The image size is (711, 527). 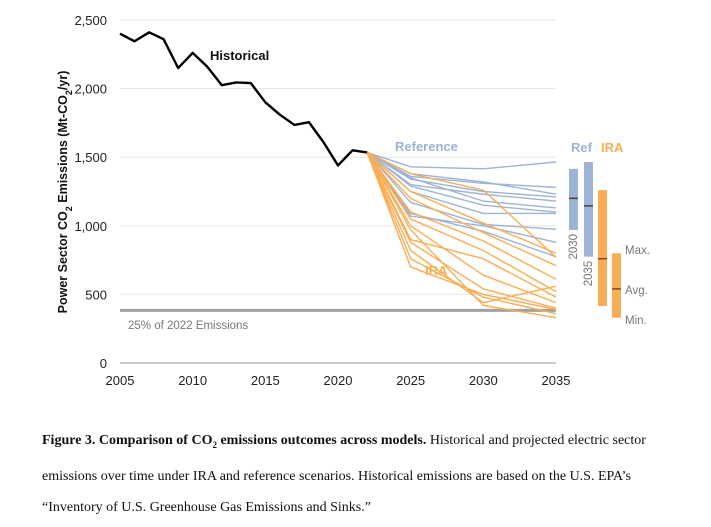 What do you see at coordinates (483, 380) in the screenshot?
I see `x-tick-label: 2030` at bounding box center [483, 380].